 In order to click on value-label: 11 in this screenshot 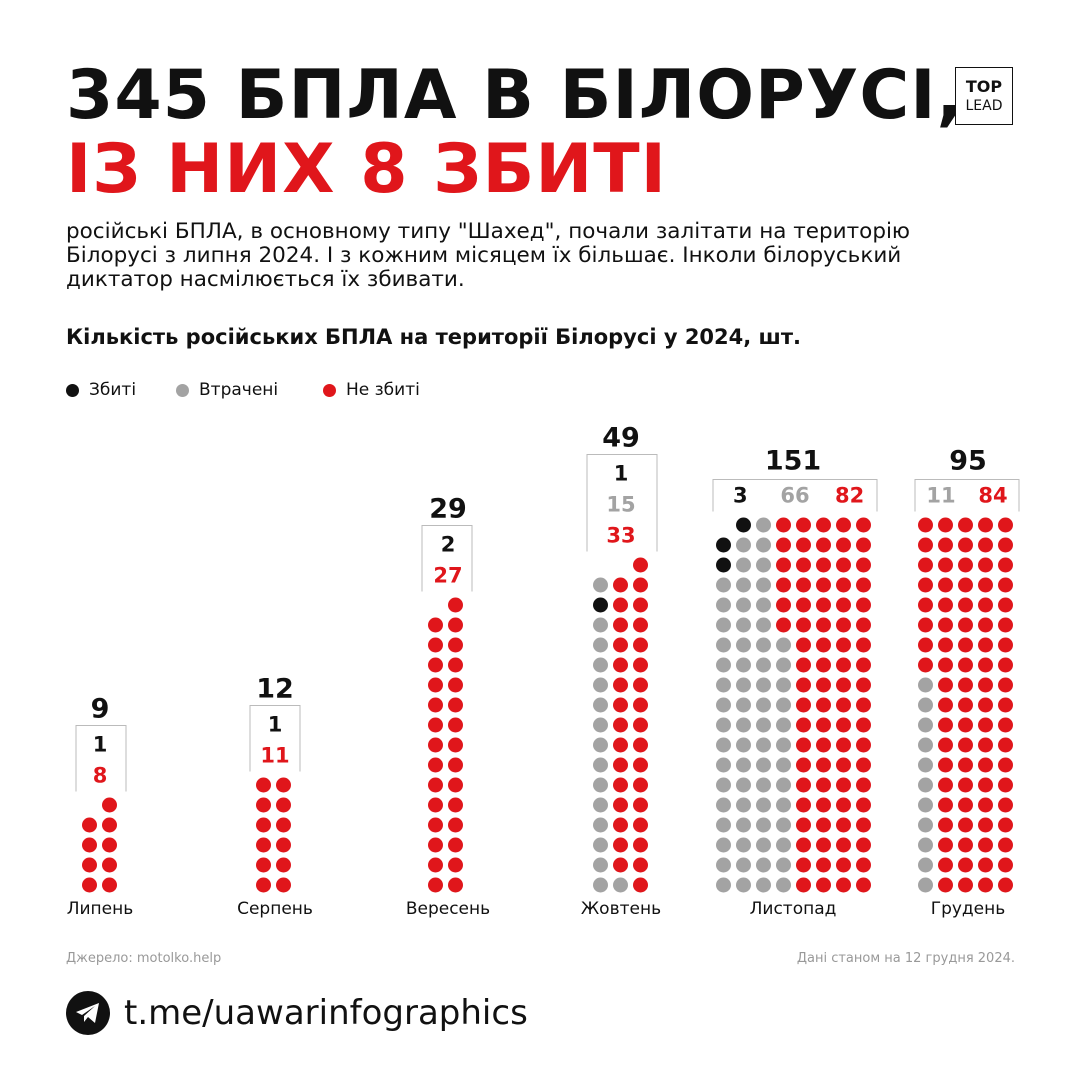, I will do `click(940, 496)`.